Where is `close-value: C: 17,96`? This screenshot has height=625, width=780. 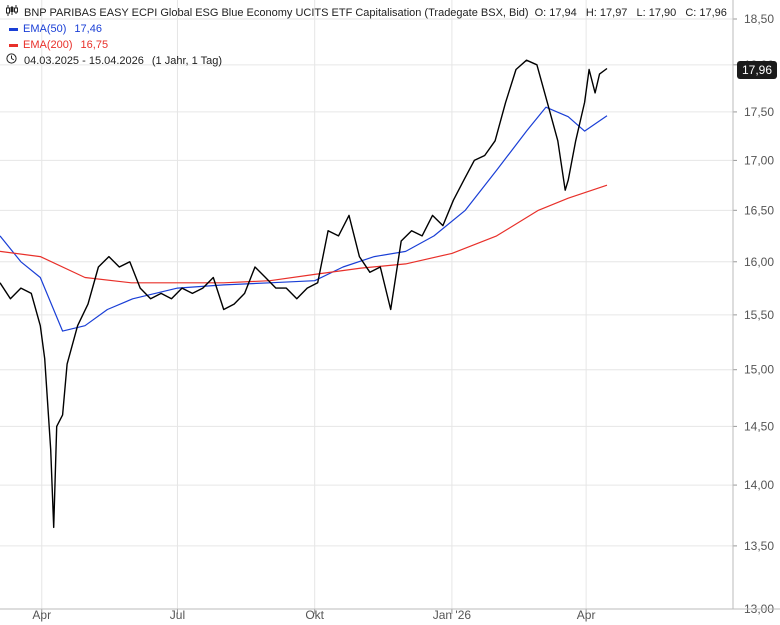 close-value: C: 17,96 is located at coordinates (706, 13).